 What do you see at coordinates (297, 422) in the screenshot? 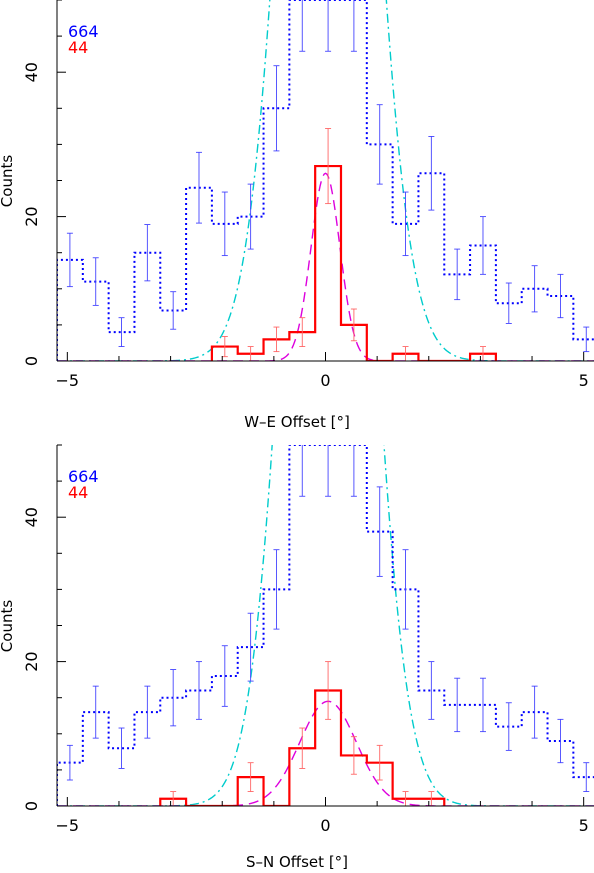
I see `x-axis-label: W–E Offset [°]` at bounding box center [297, 422].